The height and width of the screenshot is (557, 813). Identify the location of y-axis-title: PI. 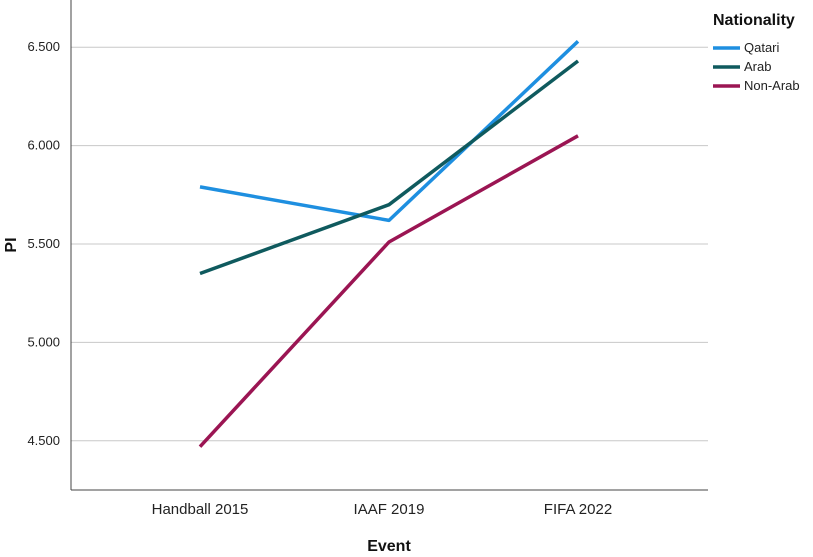
(11, 244).